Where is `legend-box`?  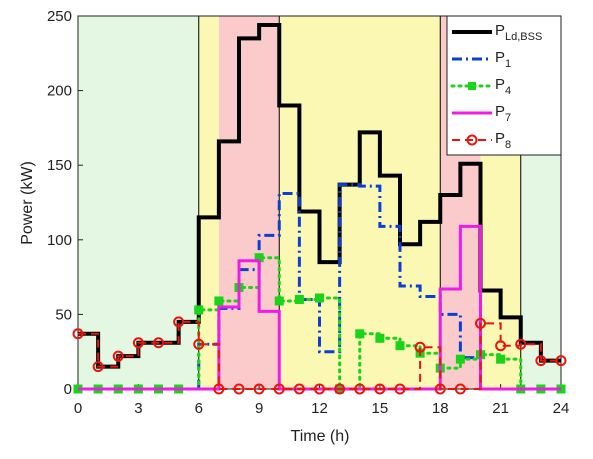 legend-box is located at coordinates (504, 85).